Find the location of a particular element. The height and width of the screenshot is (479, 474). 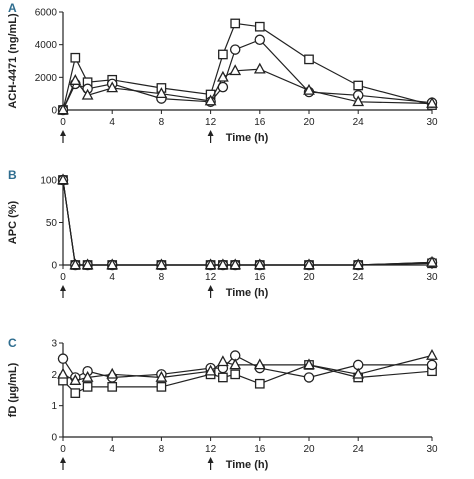

series-line-circle is located at coordinates (247, 222).